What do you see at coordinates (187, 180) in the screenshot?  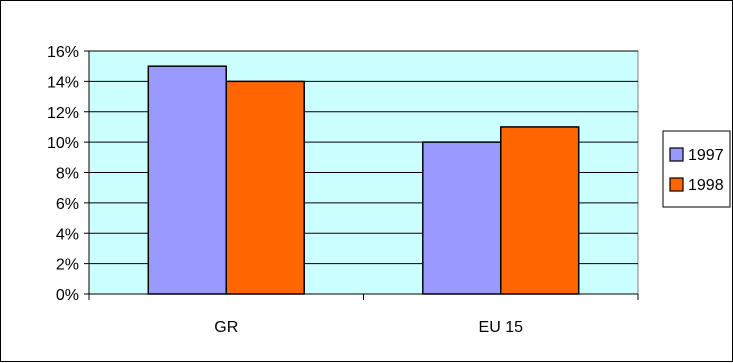 I see `bar-1997-gr` at bounding box center [187, 180].